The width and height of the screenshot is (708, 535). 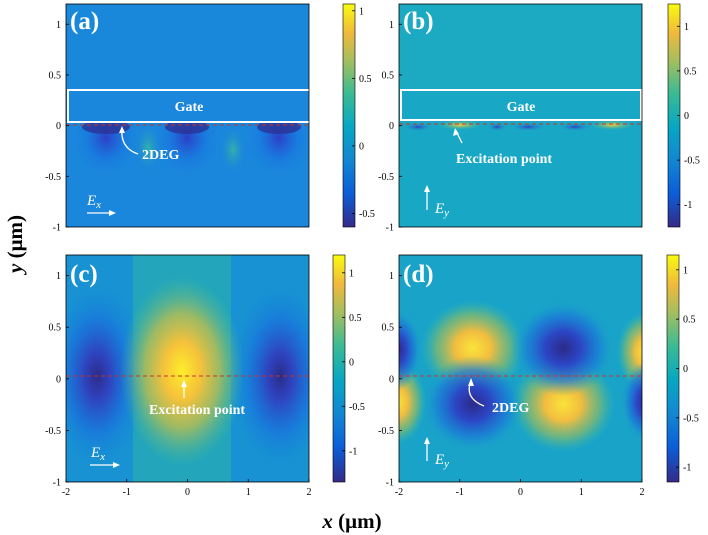 I want to click on panel-b-field-label: Ey, so click(x=441, y=210).